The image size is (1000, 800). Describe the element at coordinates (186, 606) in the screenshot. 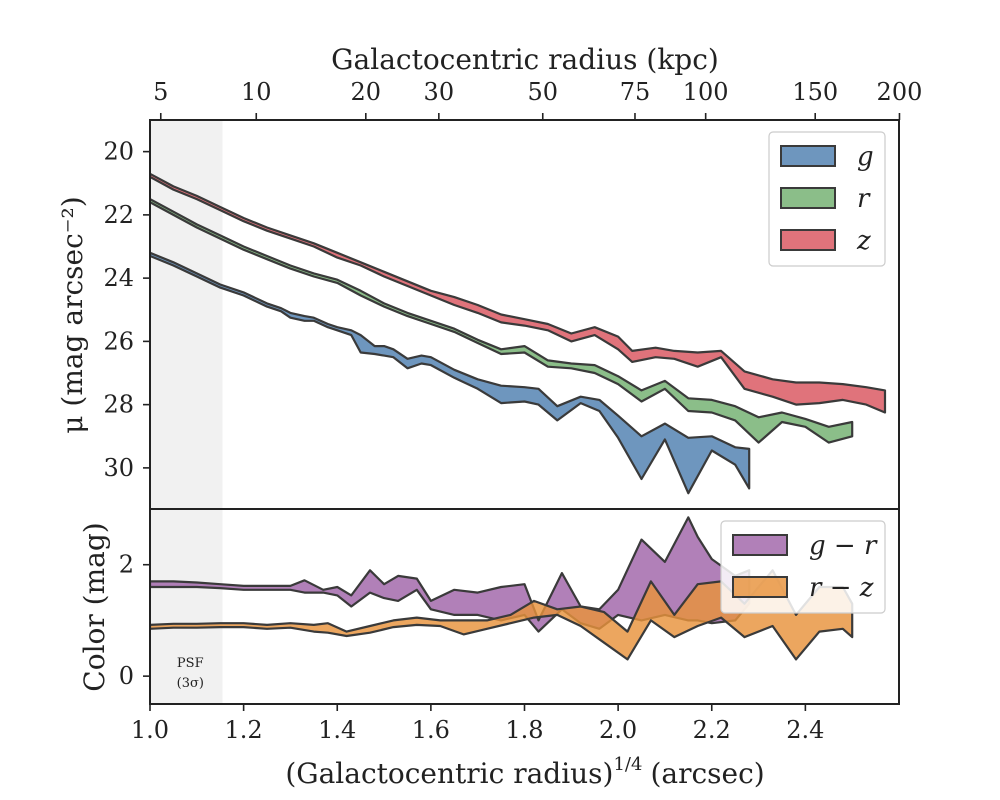

I see `psf-region-color` at that location.